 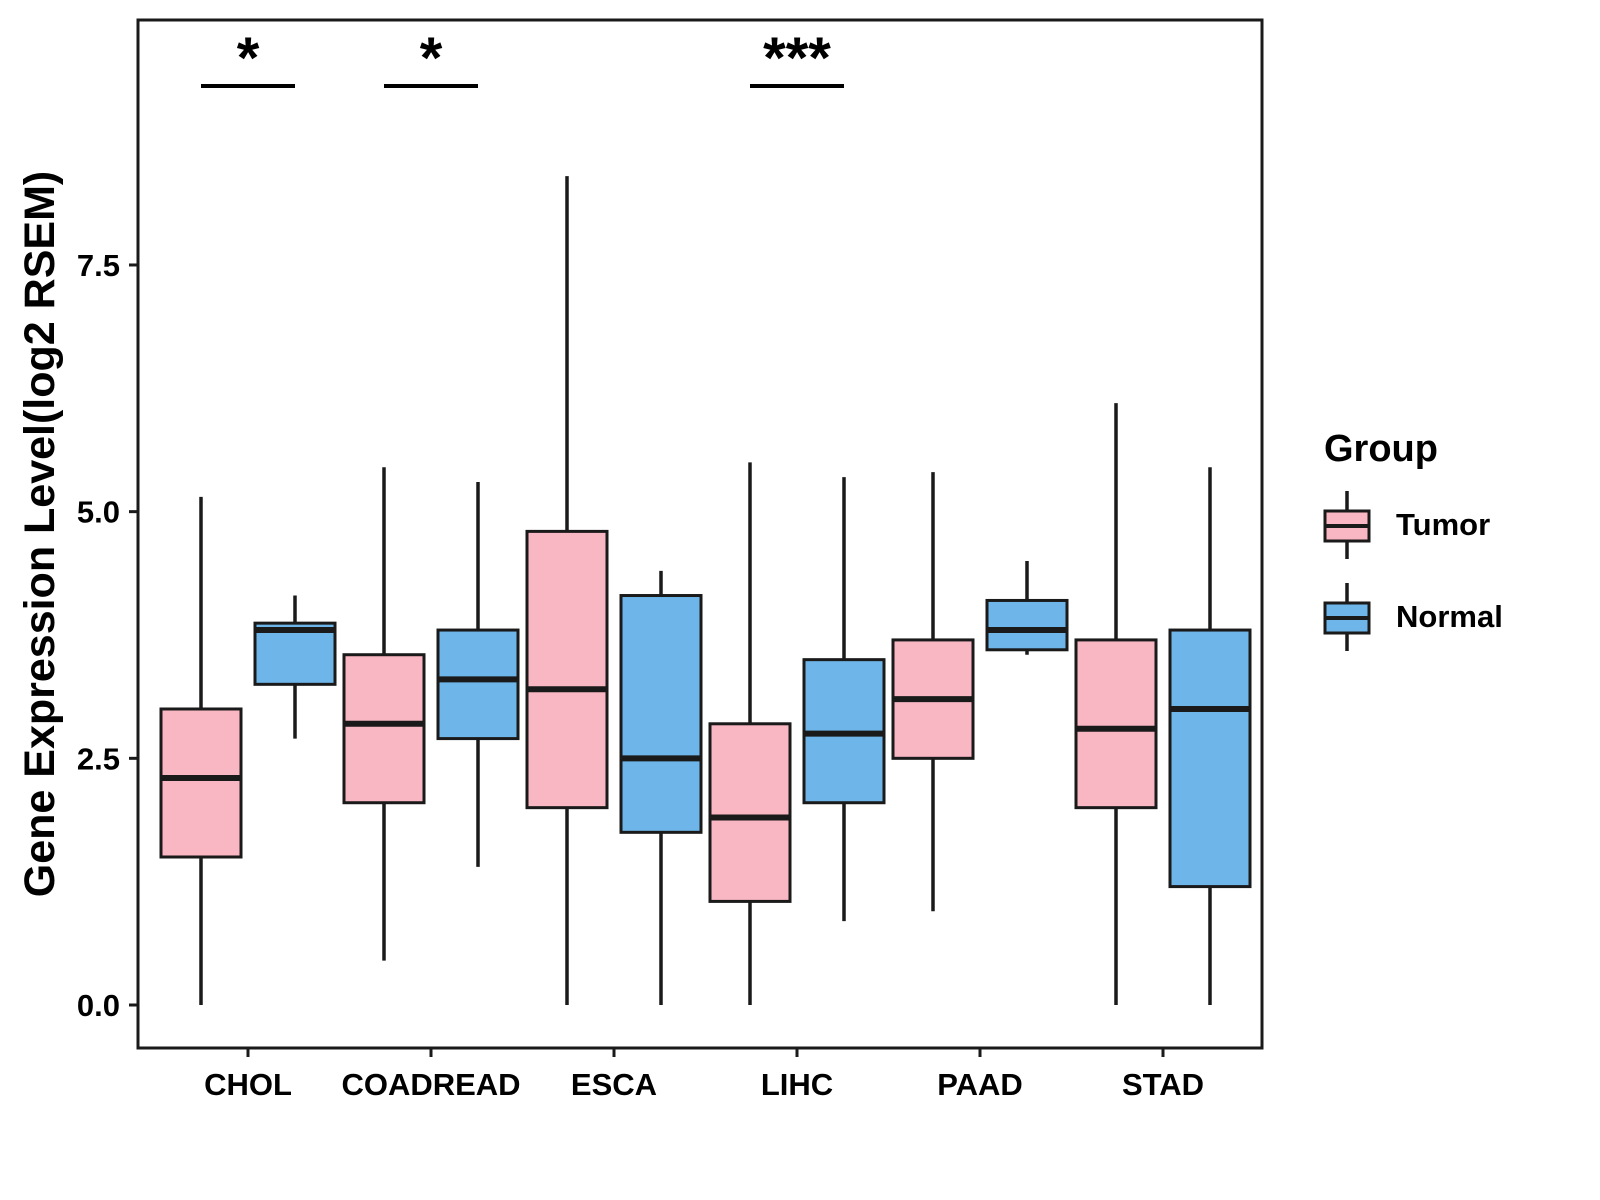 What do you see at coordinates (430, 1084) in the screenshot?
I see `x-tick-label-coadread: COADREAD` at bounding box center [430, 1084].